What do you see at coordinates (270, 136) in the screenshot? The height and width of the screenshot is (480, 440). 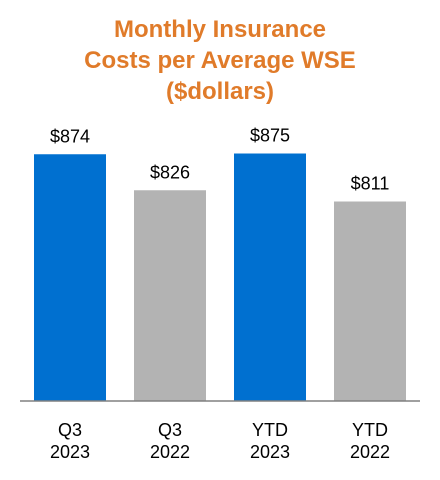 I see `value-label-3: $875` at bounding box center [270, 136].